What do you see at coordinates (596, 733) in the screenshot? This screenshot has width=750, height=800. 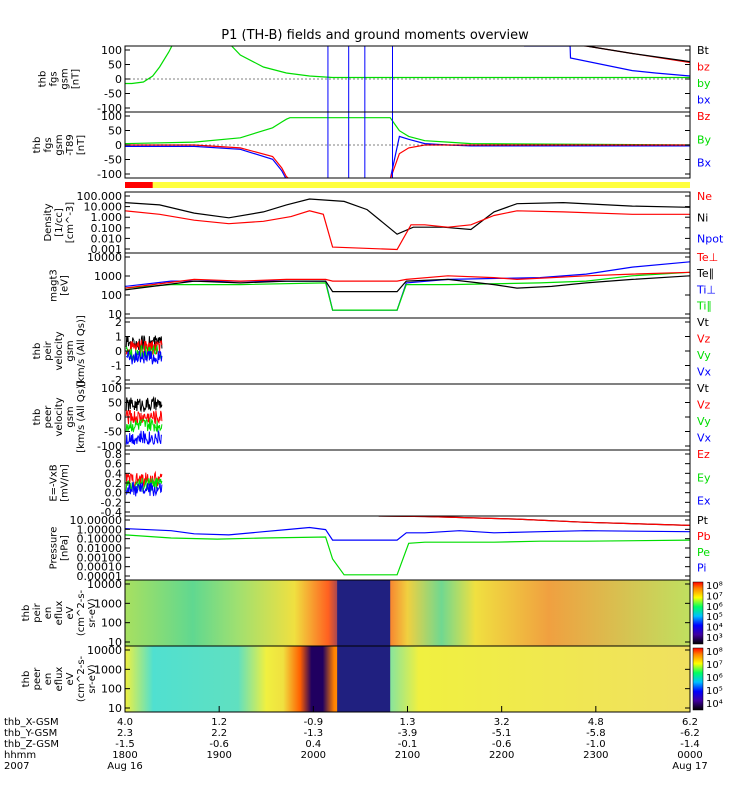 I see `xaxis-value: -5.8` at bounding box center [596, 733].